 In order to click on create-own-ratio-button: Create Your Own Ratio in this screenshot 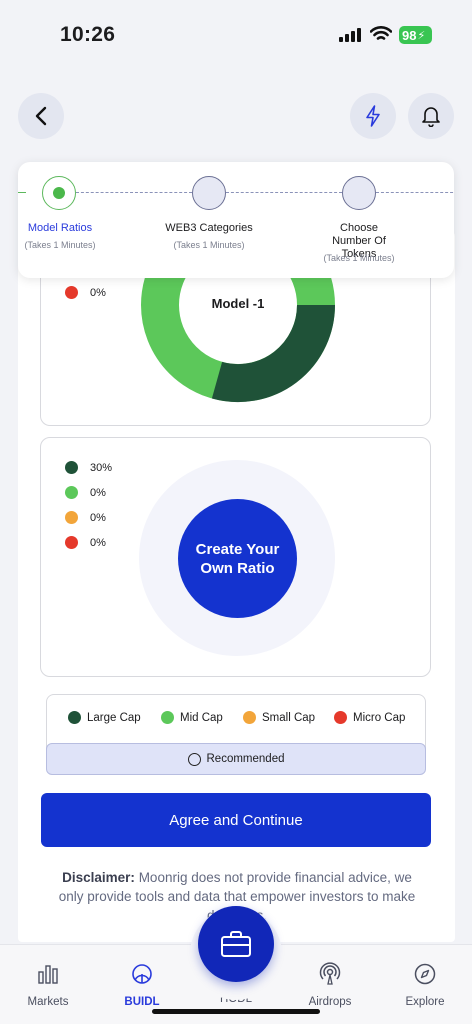, I will do `click(237, 558)`.